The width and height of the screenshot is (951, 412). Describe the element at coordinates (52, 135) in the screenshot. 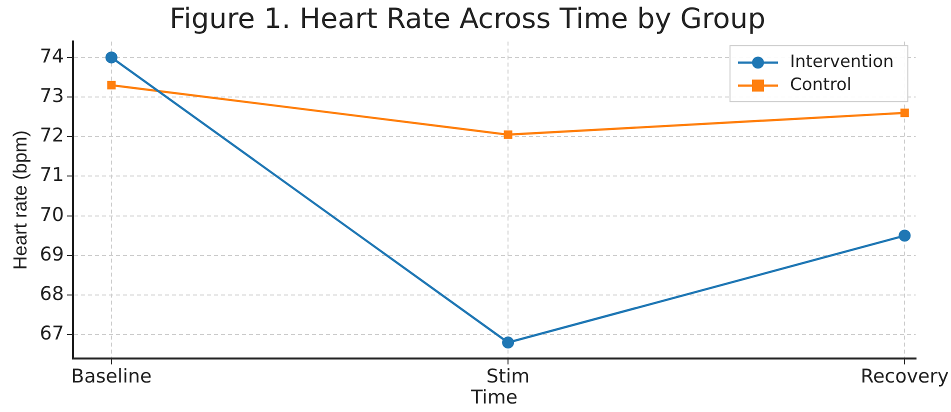

I see `y-tick-label: 72` at that location.